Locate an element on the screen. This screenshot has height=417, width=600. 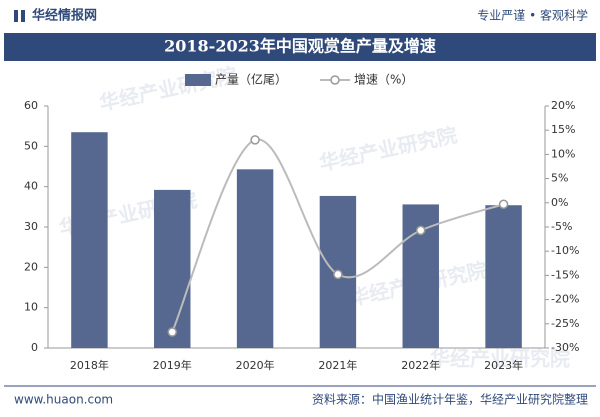
y-tick-label: 50 is located at coordinates (31, 145).